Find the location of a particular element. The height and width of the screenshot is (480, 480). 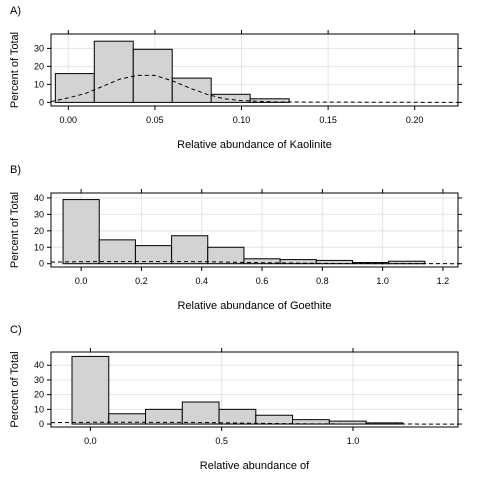

x-axis-title: Relative abundance of Kaolinite is located at coordinates (254, 145).